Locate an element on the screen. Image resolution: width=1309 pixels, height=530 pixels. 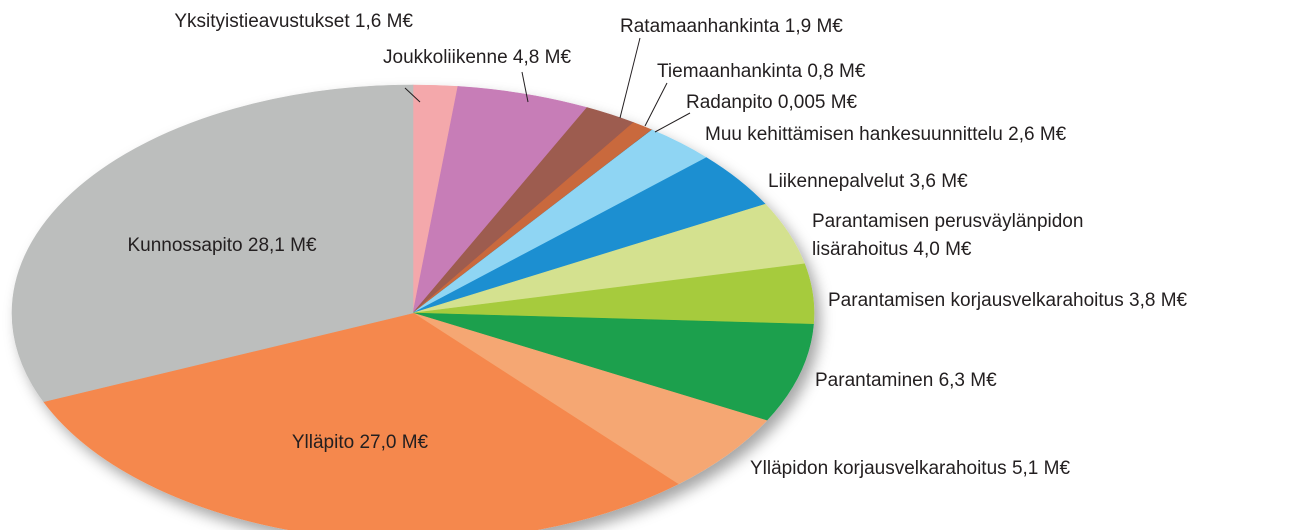
slice-label: Radanpito 0,005 M€ is located at coordinates (771, 103).